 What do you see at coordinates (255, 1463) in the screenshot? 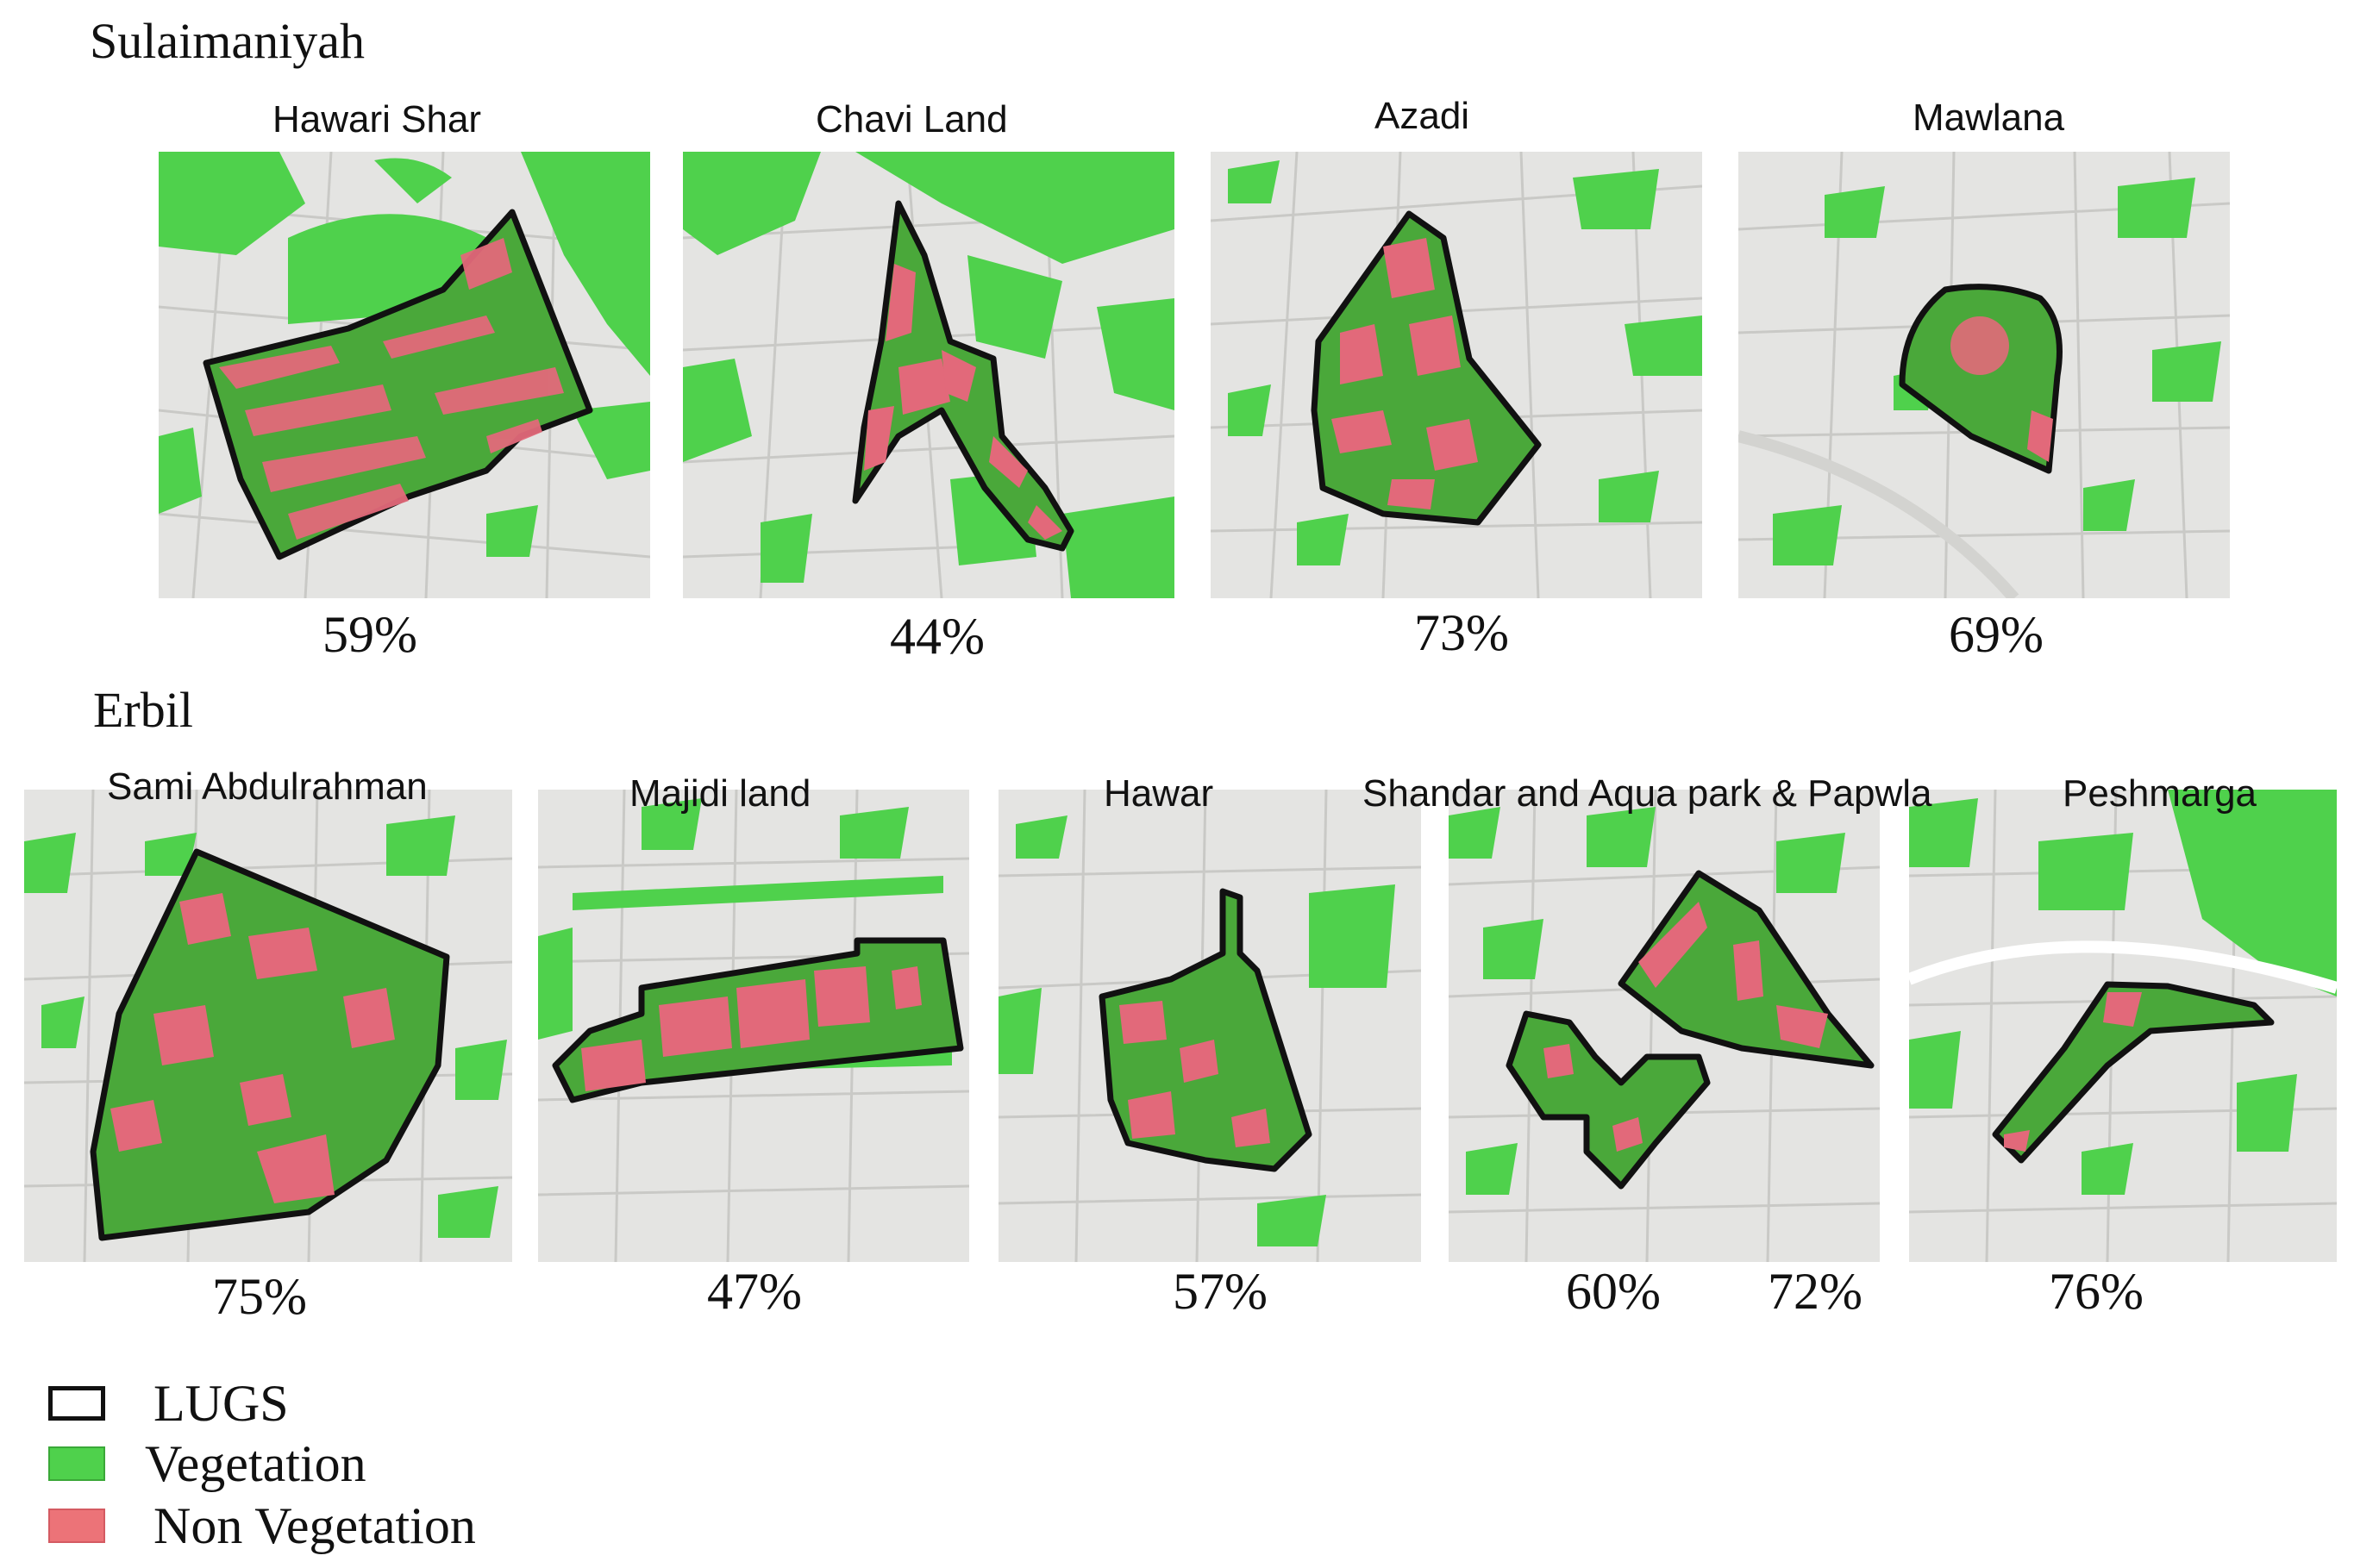
I see `legend-label-vegetation: Vegetation` at bounding box center [255, 1463].